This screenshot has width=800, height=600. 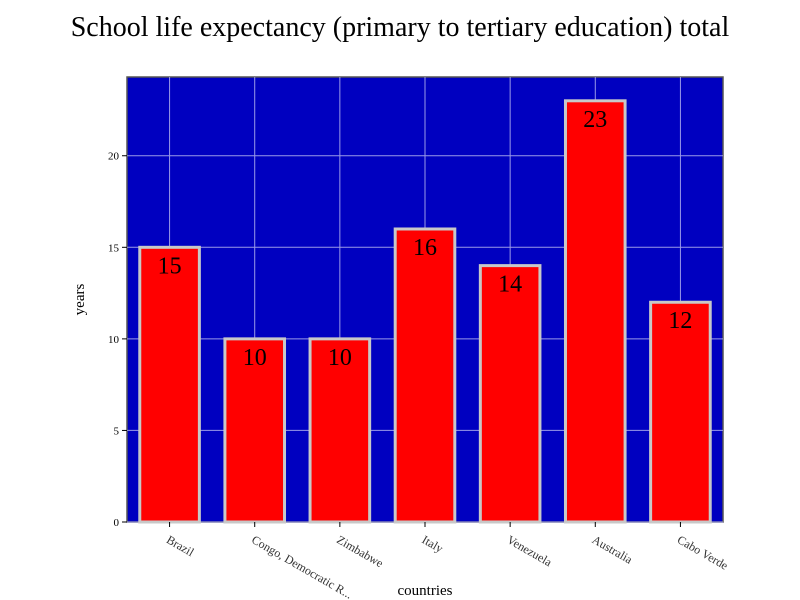 I want to click on x-tick-label-4: Venezuela, so click(x=530, y=550).